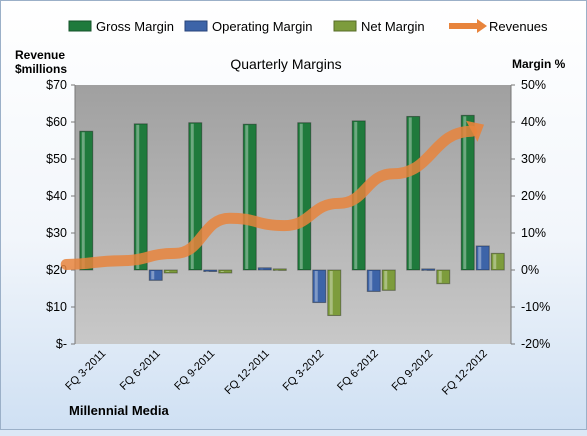  Describe the element at coordinates (246, 372) in the screenshot. I see `category-label: FQ 12-2011` at that location.